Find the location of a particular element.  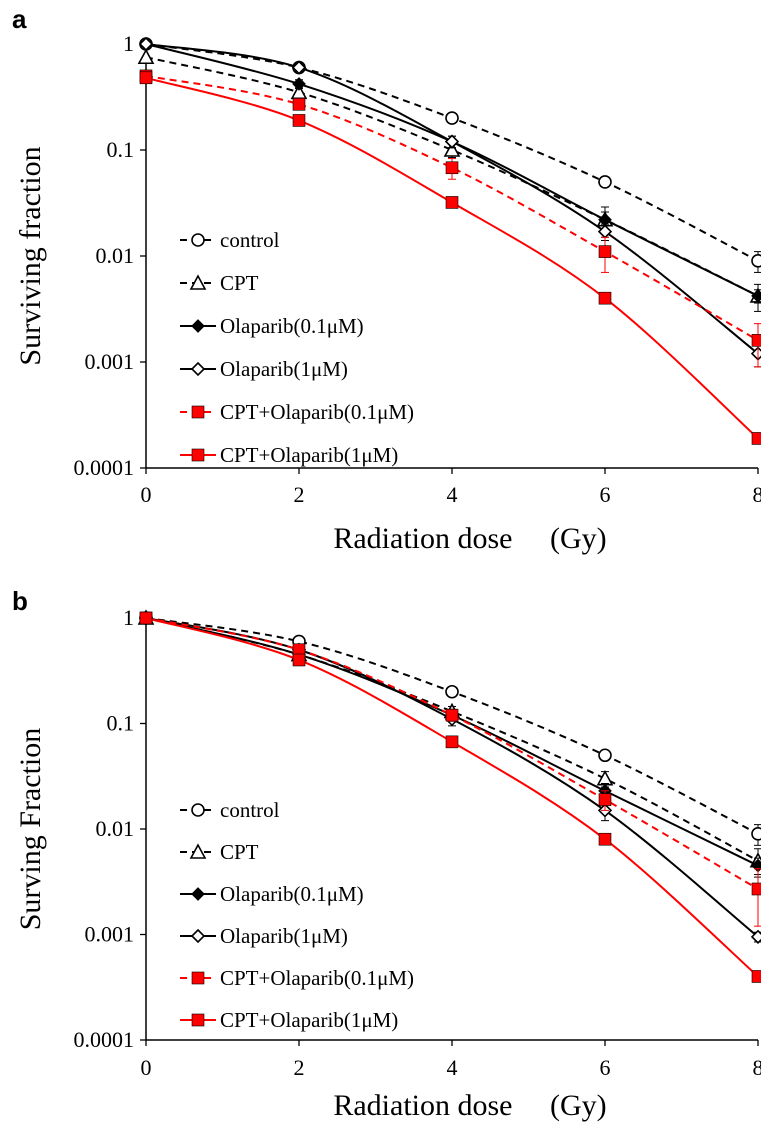

panel-label: a is located at coordinates (19, 19).